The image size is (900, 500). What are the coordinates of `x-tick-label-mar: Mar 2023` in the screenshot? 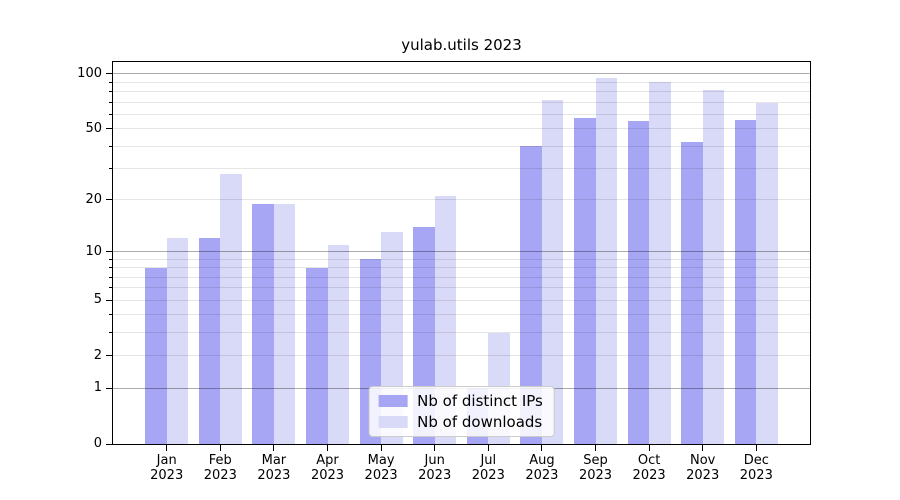 It's located at (274, 468).